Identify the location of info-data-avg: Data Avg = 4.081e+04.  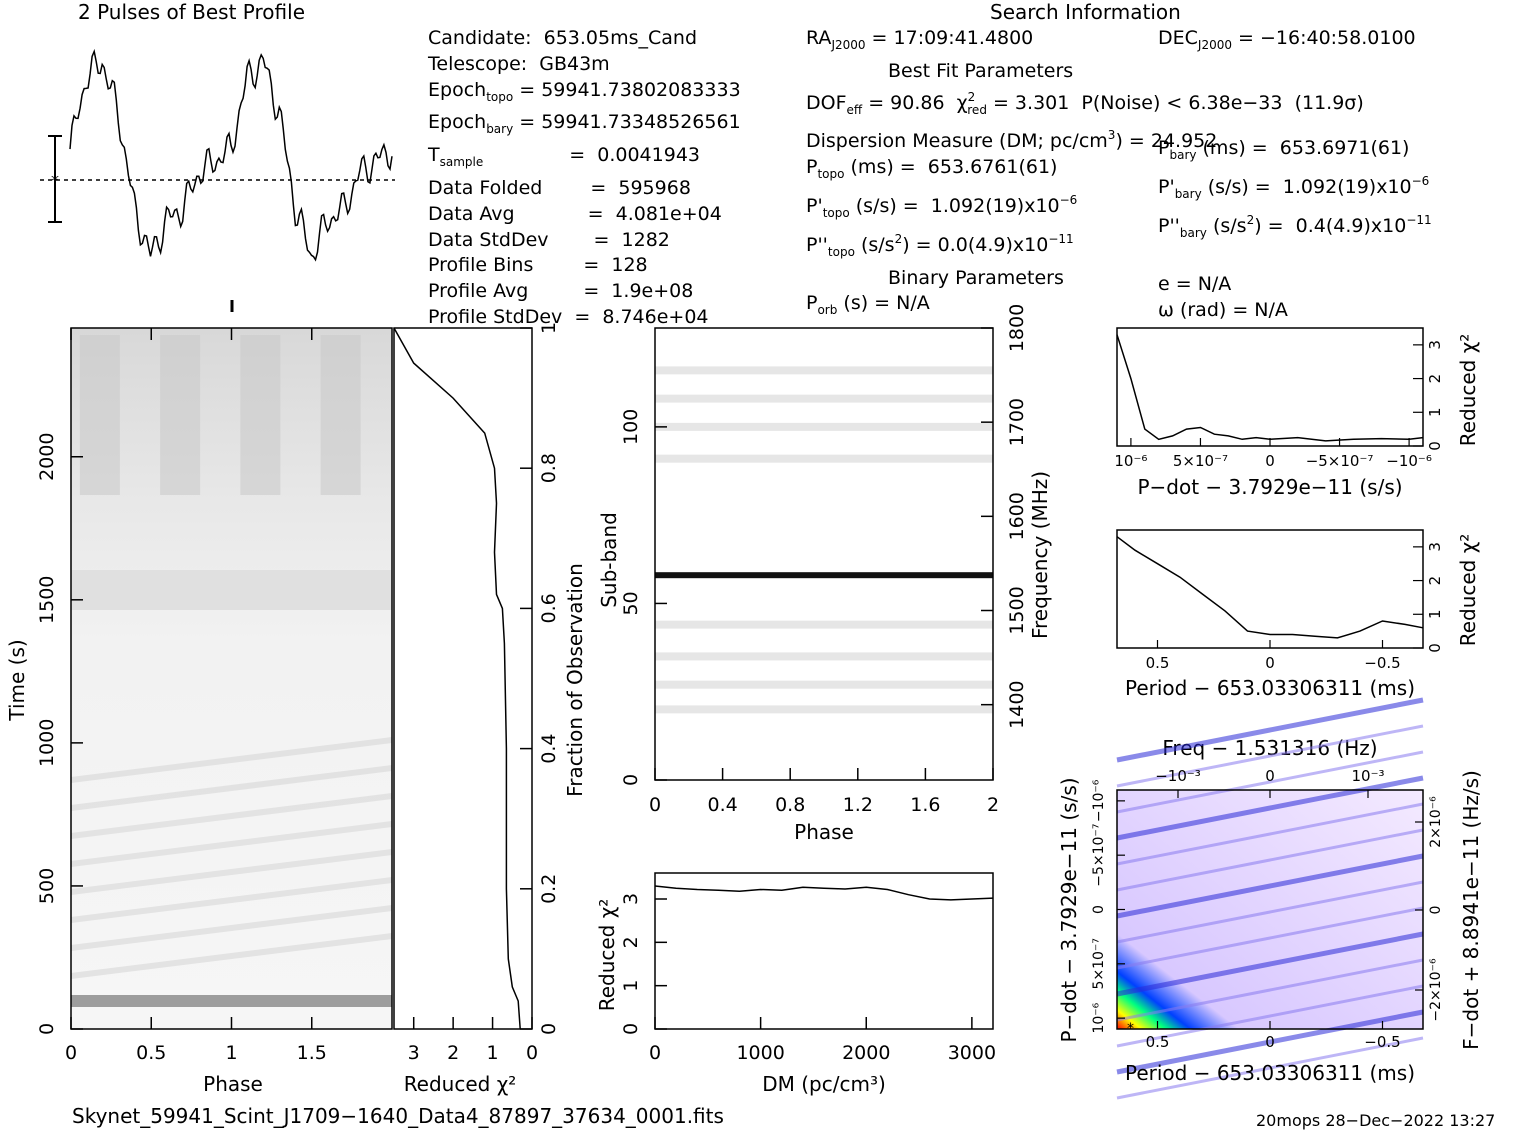
(575, 213).